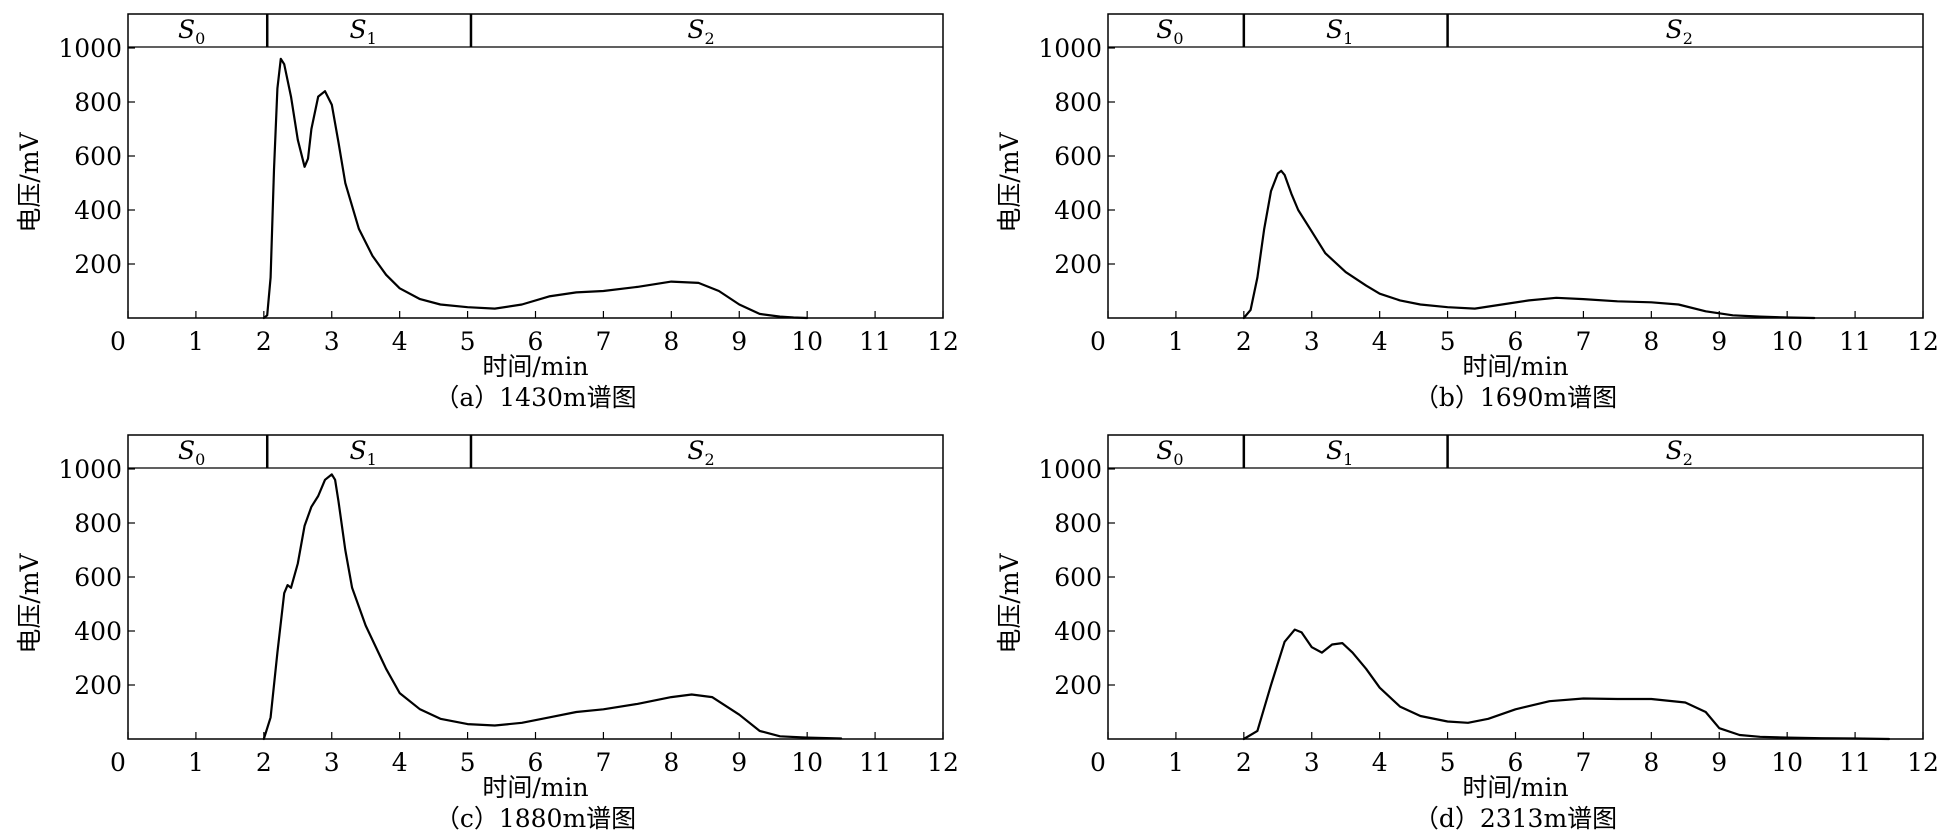 Image resolution: width=1949 pixels, height=832 pixels. I want to click on chart-caption: （c）1880m谱图, so click(535, 818).